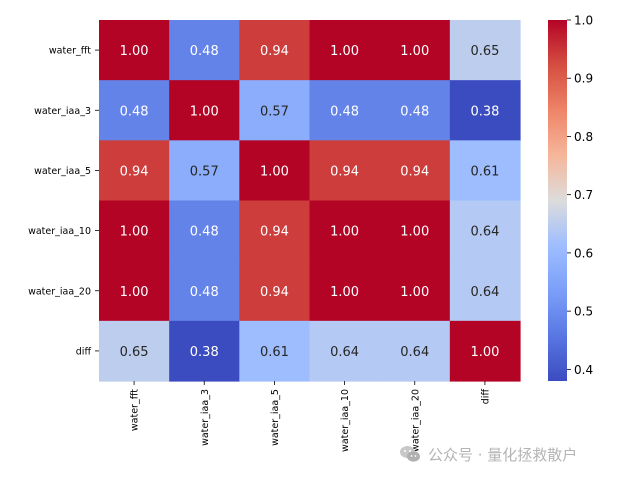 The height and width of the screenshot is (480, 640). I want to click on heatmap-cell-r0-c2, so click(275, 50).